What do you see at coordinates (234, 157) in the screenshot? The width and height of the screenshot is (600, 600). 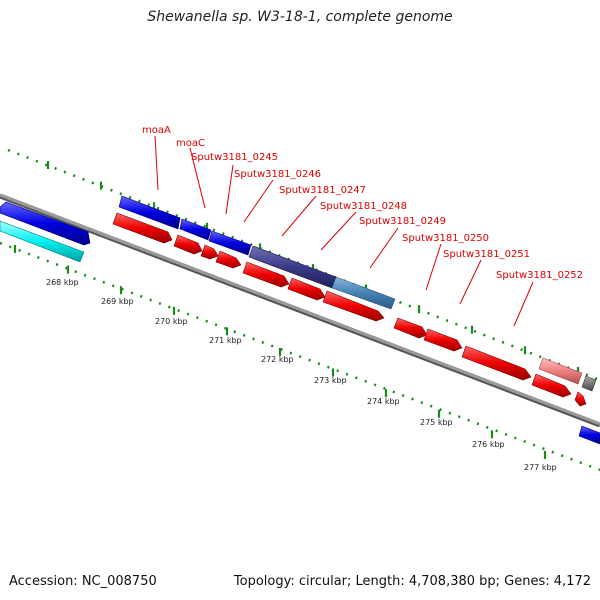 I see `gene-label: Sputw3181_0245` at bounding box center [234, 157].